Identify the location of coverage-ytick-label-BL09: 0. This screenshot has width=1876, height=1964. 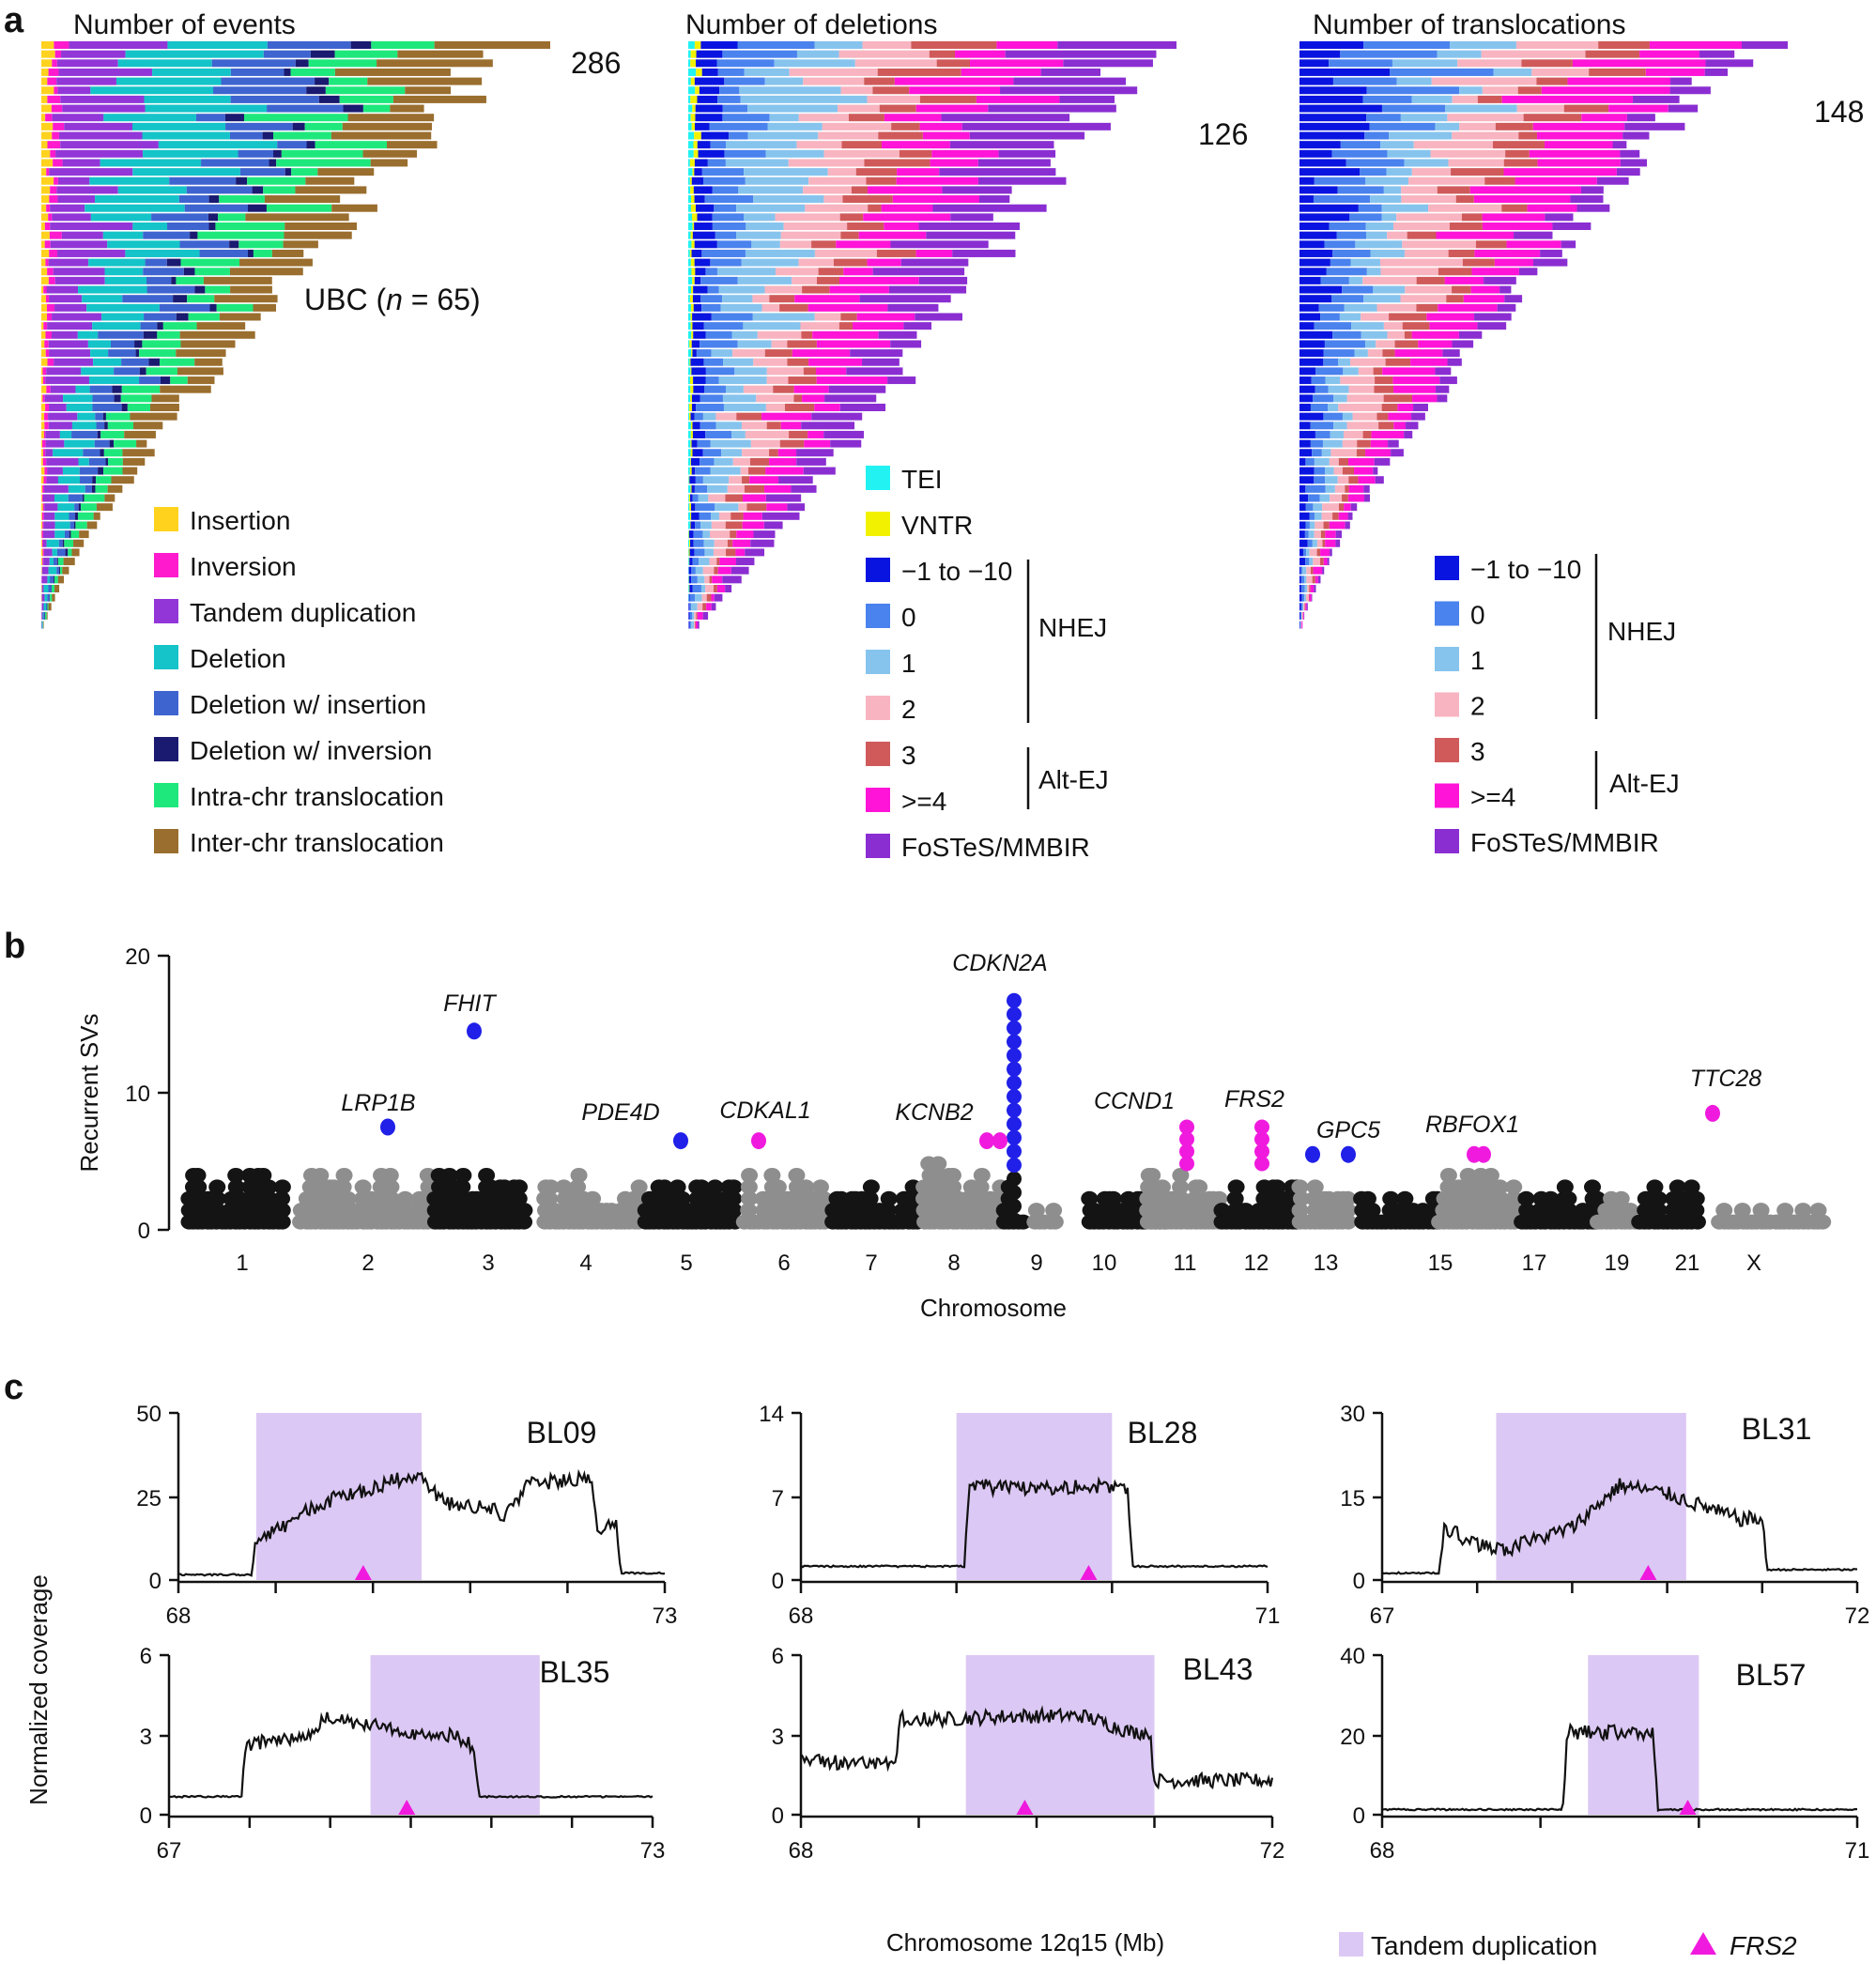
(155, 1581).